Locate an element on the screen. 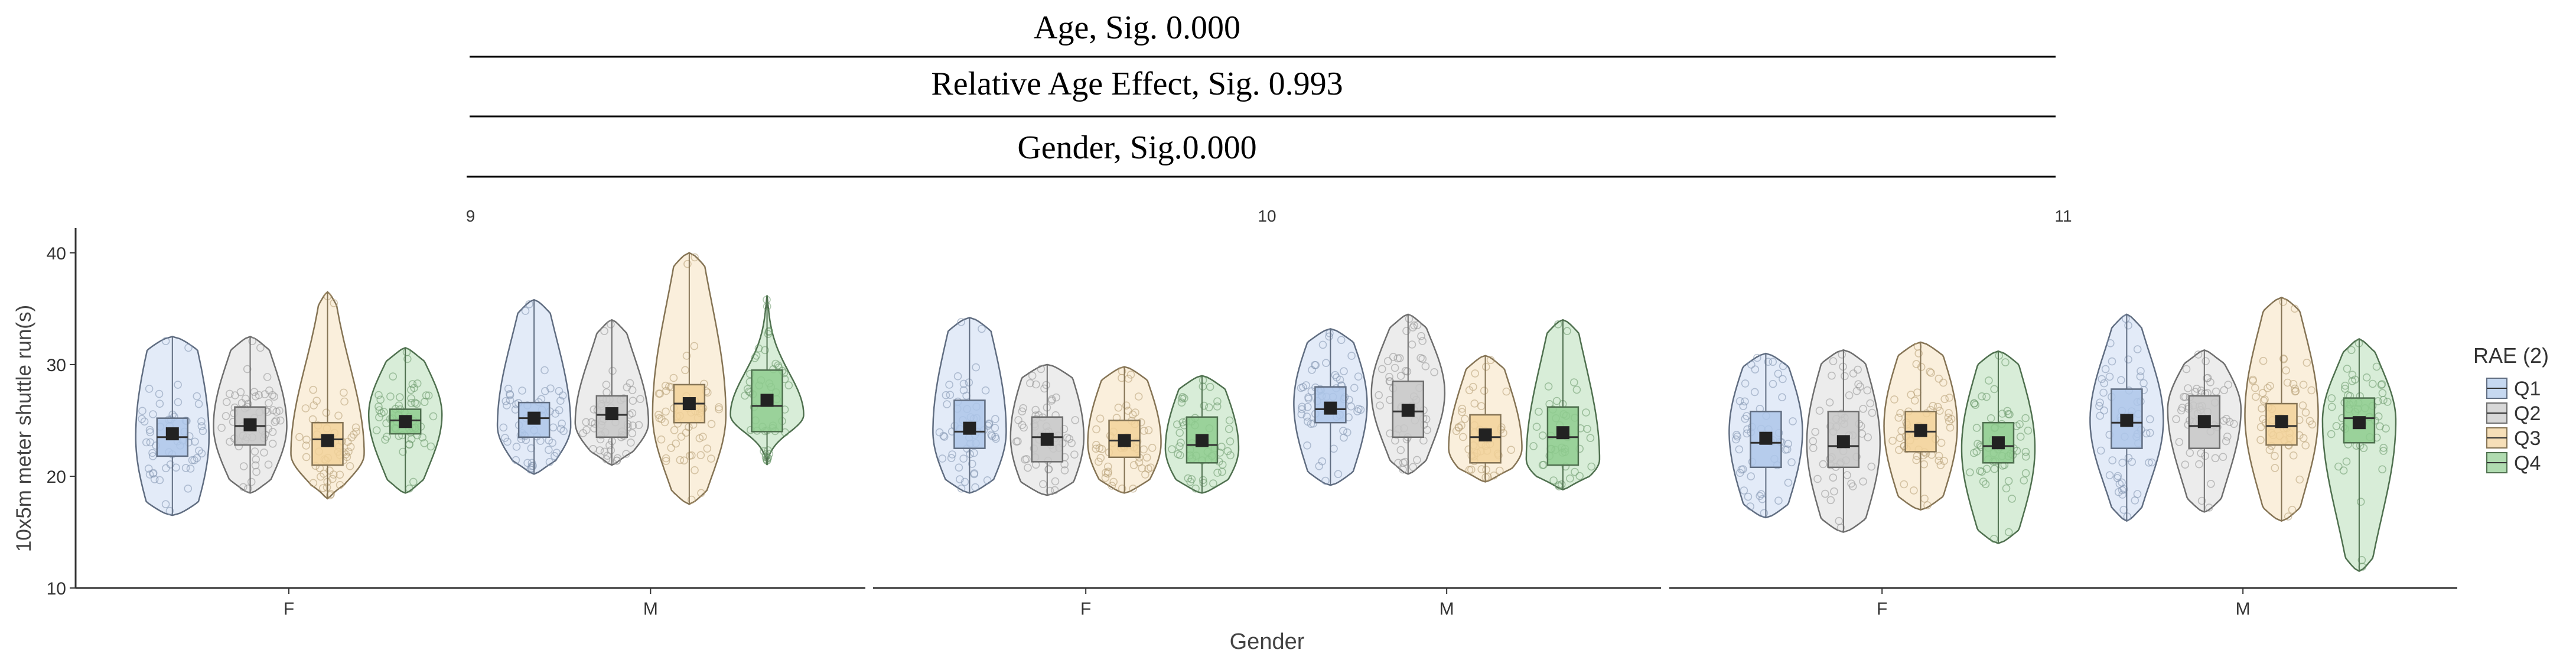 The width and height of the screenshot is (2576, 666). y-axis-label: 10x5m meter shuttle run(s) is located at coordinates (23, 429).